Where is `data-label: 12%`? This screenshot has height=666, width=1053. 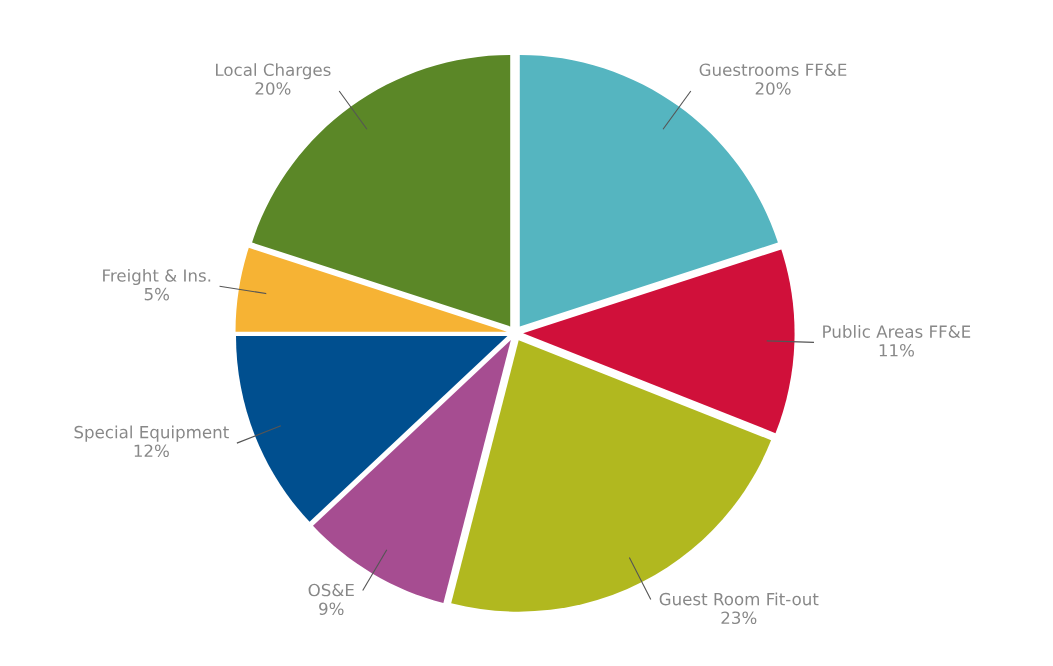
data-label: 12% is located at coordinates (151, 451).